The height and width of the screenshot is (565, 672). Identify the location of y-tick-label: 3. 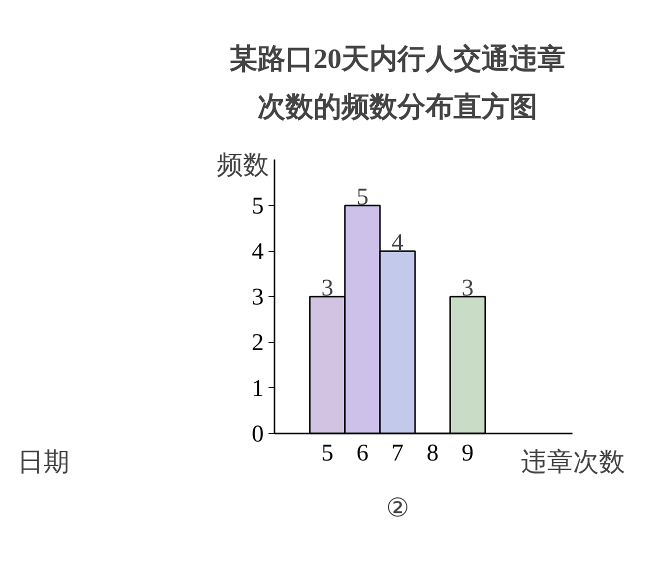
(258, 297).